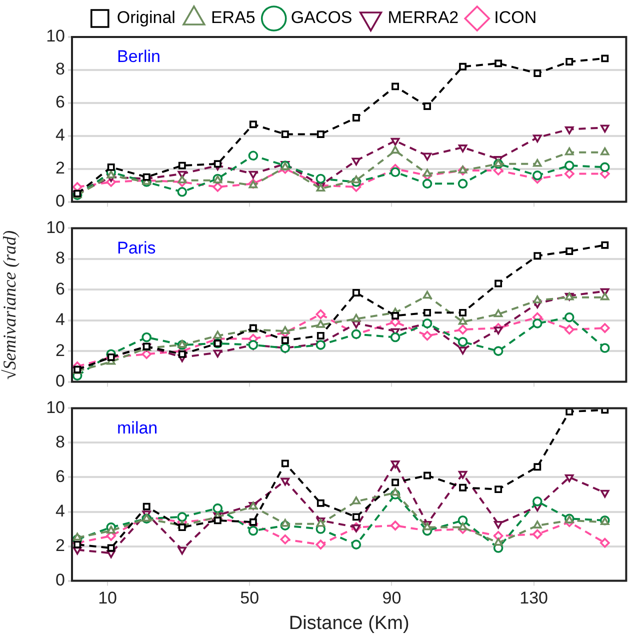 The width and height of the screenshot is (632, 637). I want to click on y-axis-title: √Semivariance (rad), so click(10, 305).